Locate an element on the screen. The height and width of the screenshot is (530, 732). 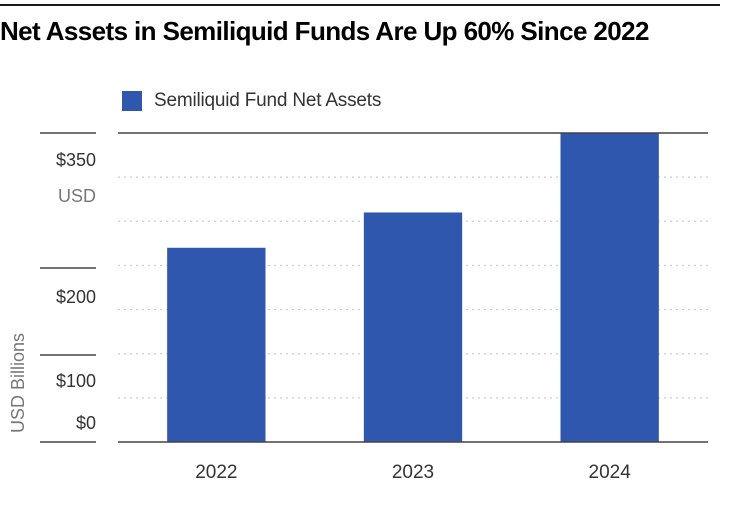
x-tick-label: 2023 is located at coordinates (413, 472).